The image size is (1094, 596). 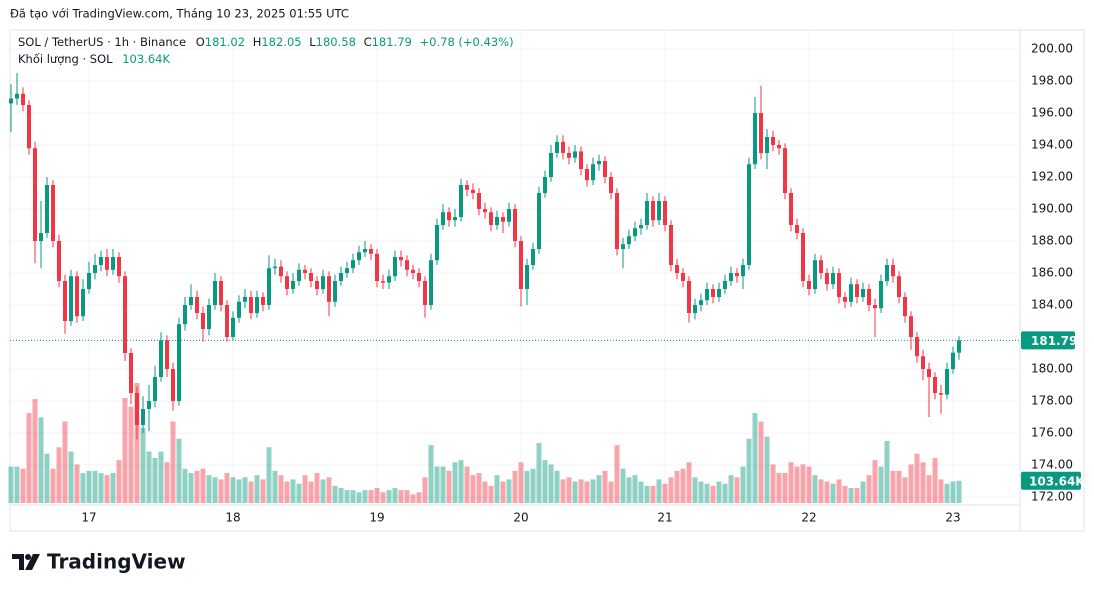 What do you see at coordinates (520, 518) in the screenshot?
I see `x-tick-label: 20` at bounding box center [520, 518].